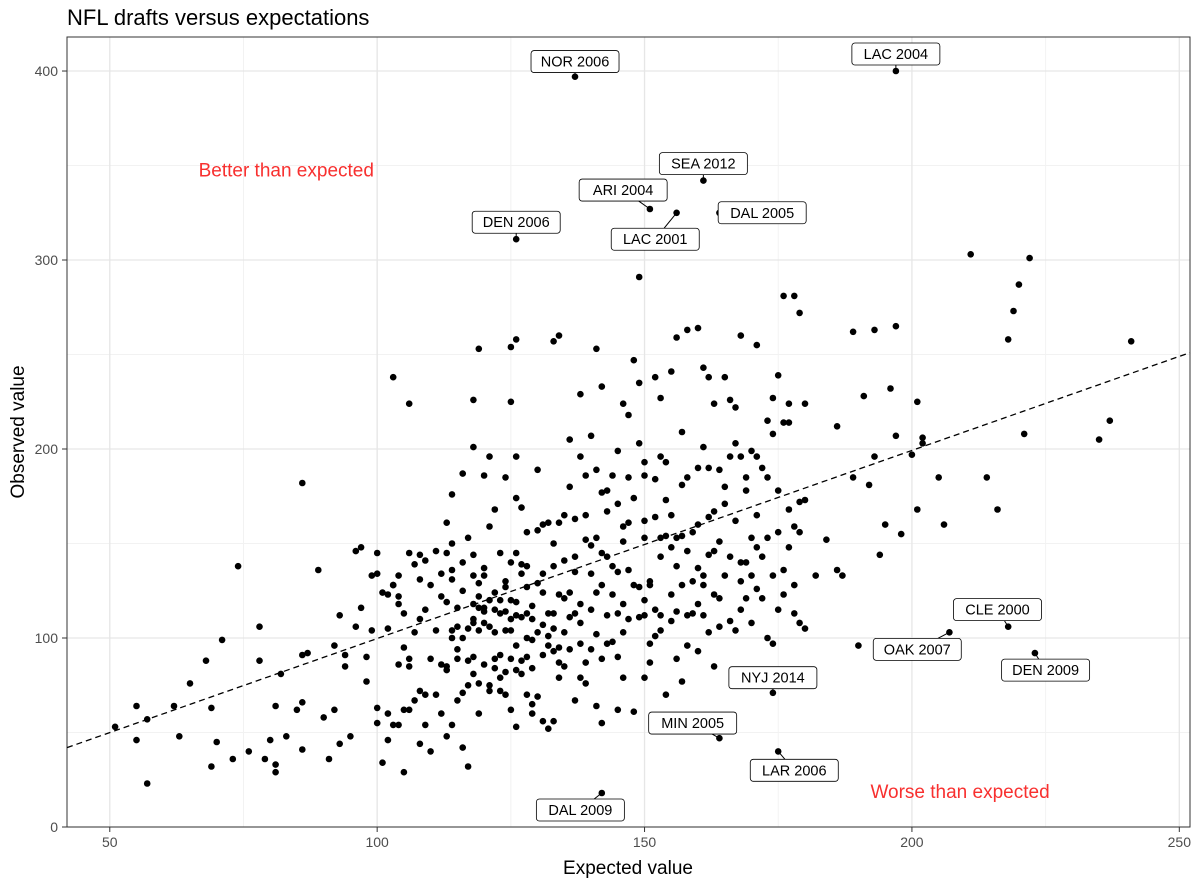  I want to click on x-axis-title: Expected value, so click(628, 868).